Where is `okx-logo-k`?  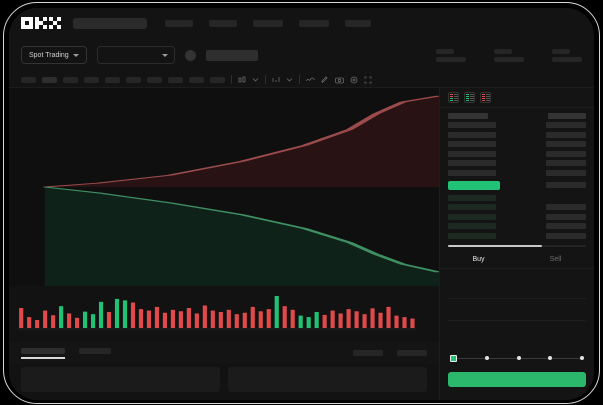 okx-logo-k is located at coordinates (41, 23).